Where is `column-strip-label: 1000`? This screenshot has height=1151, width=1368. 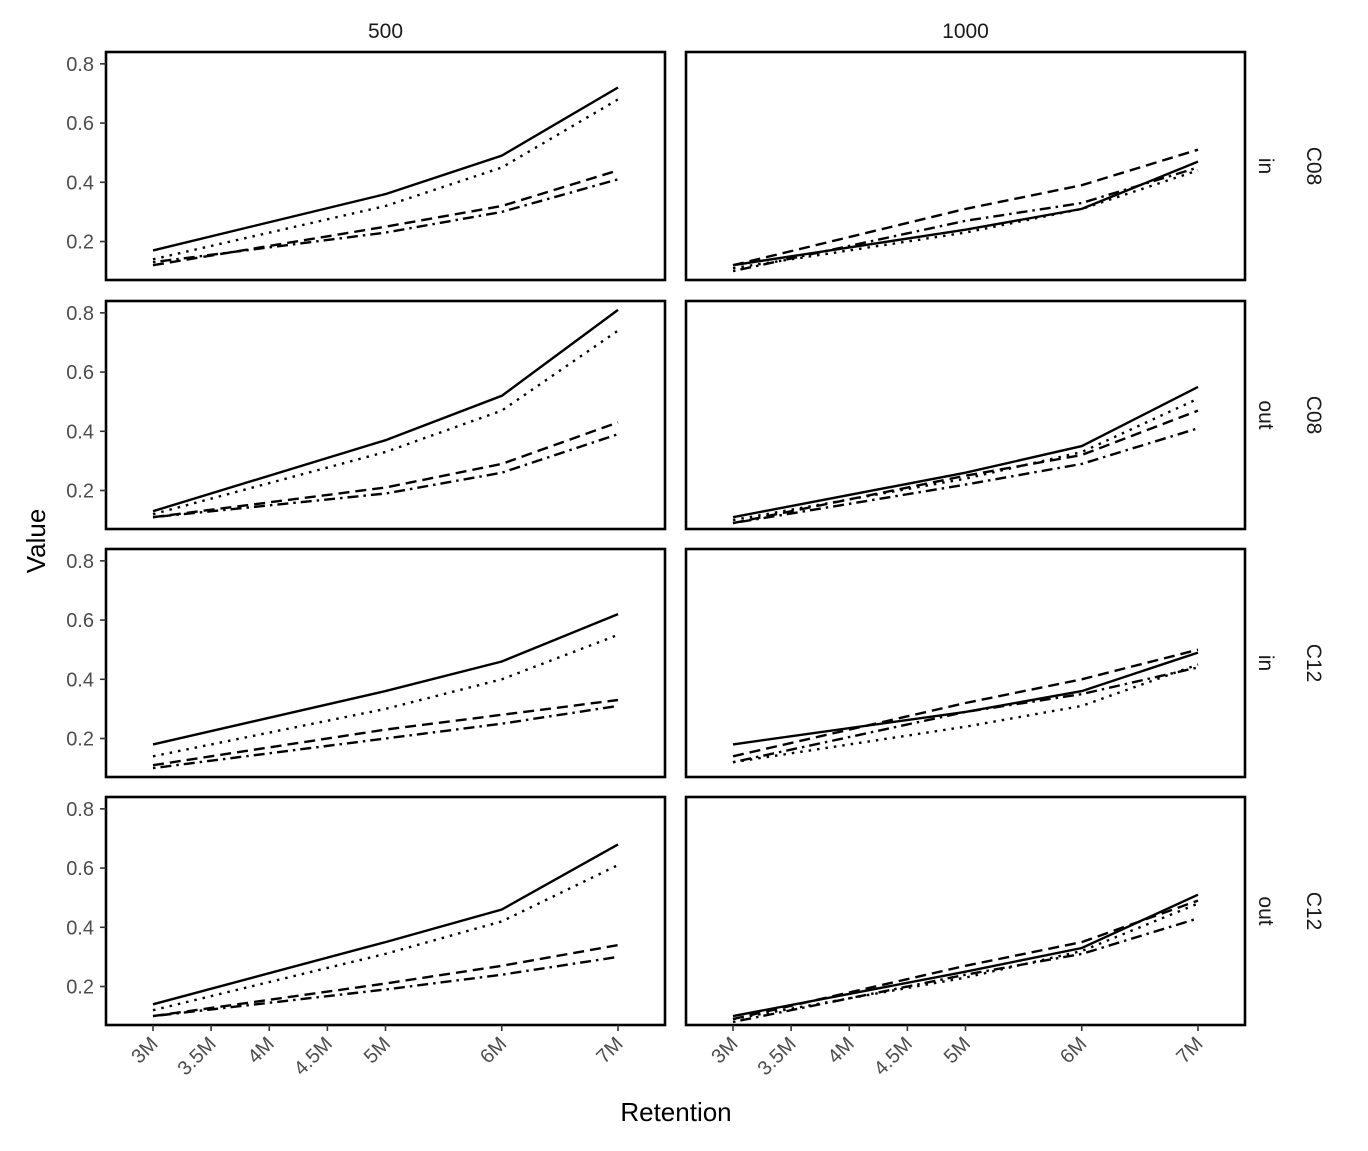
column-strip-label: 1000 is located at coordinates (965, 31).